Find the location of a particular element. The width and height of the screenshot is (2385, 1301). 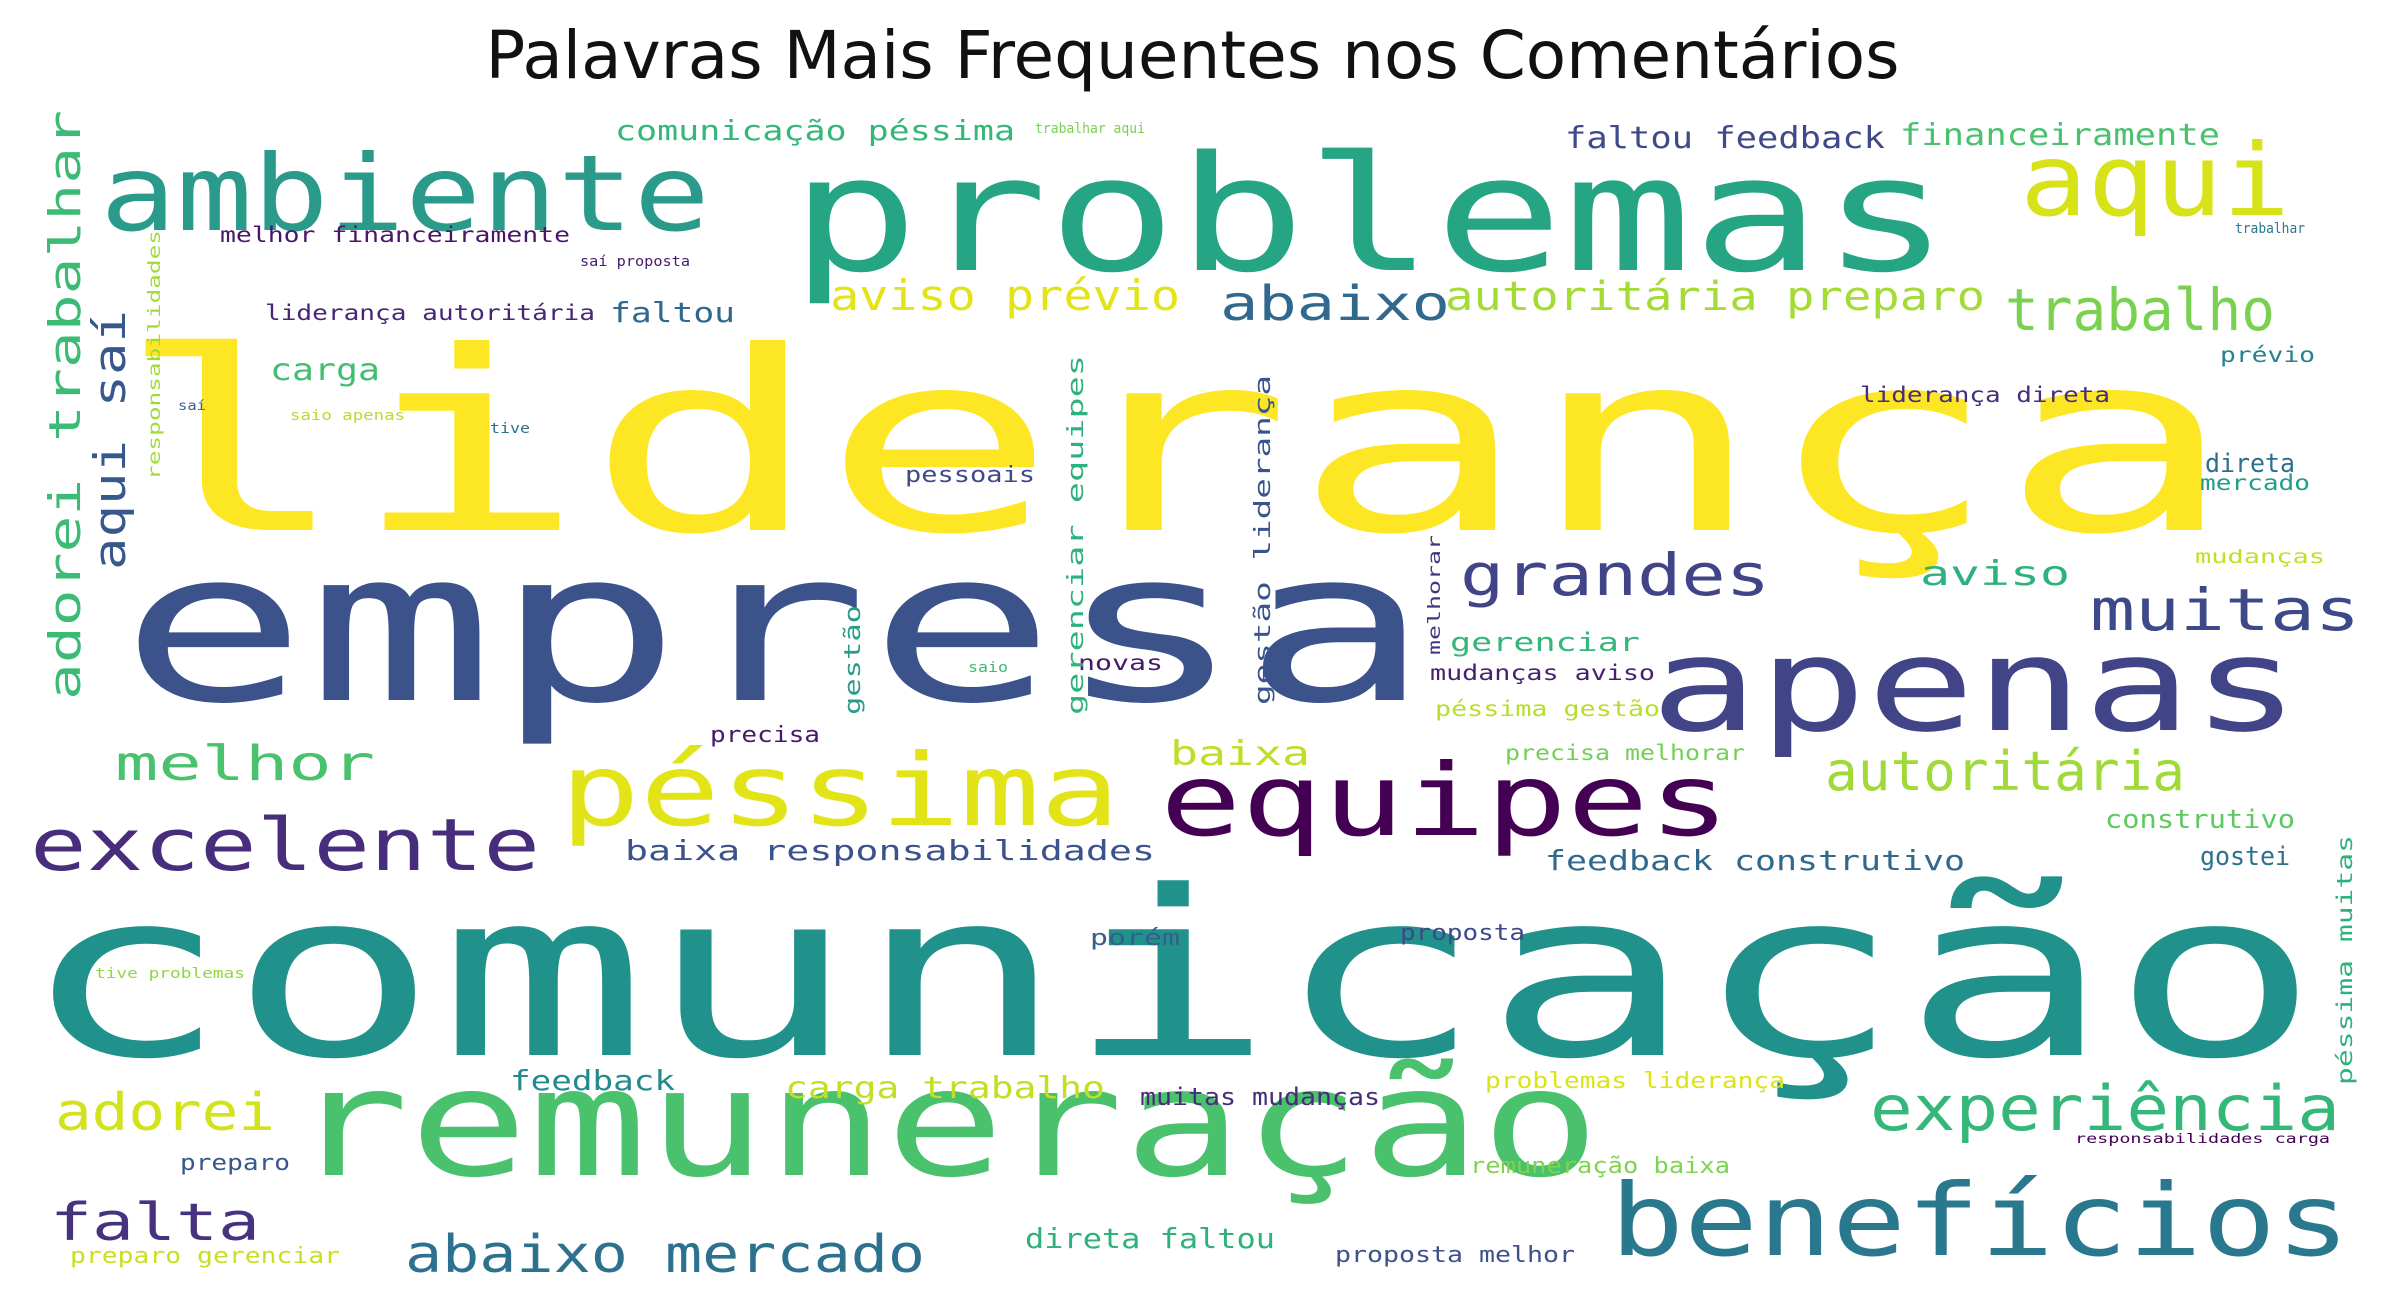

word-baixa-responsabilidades: baixa responsabilidades is located at coordinates (890, 850).